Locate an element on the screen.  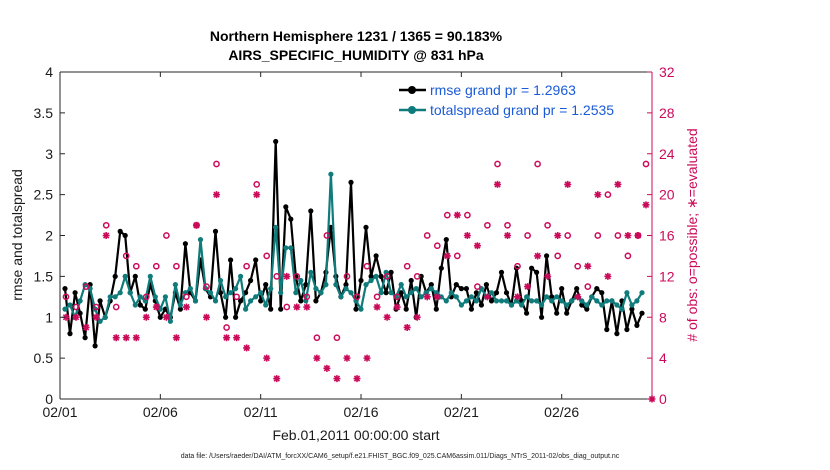
x-tick-label: 02/06 is located at coordinates (160, 412).